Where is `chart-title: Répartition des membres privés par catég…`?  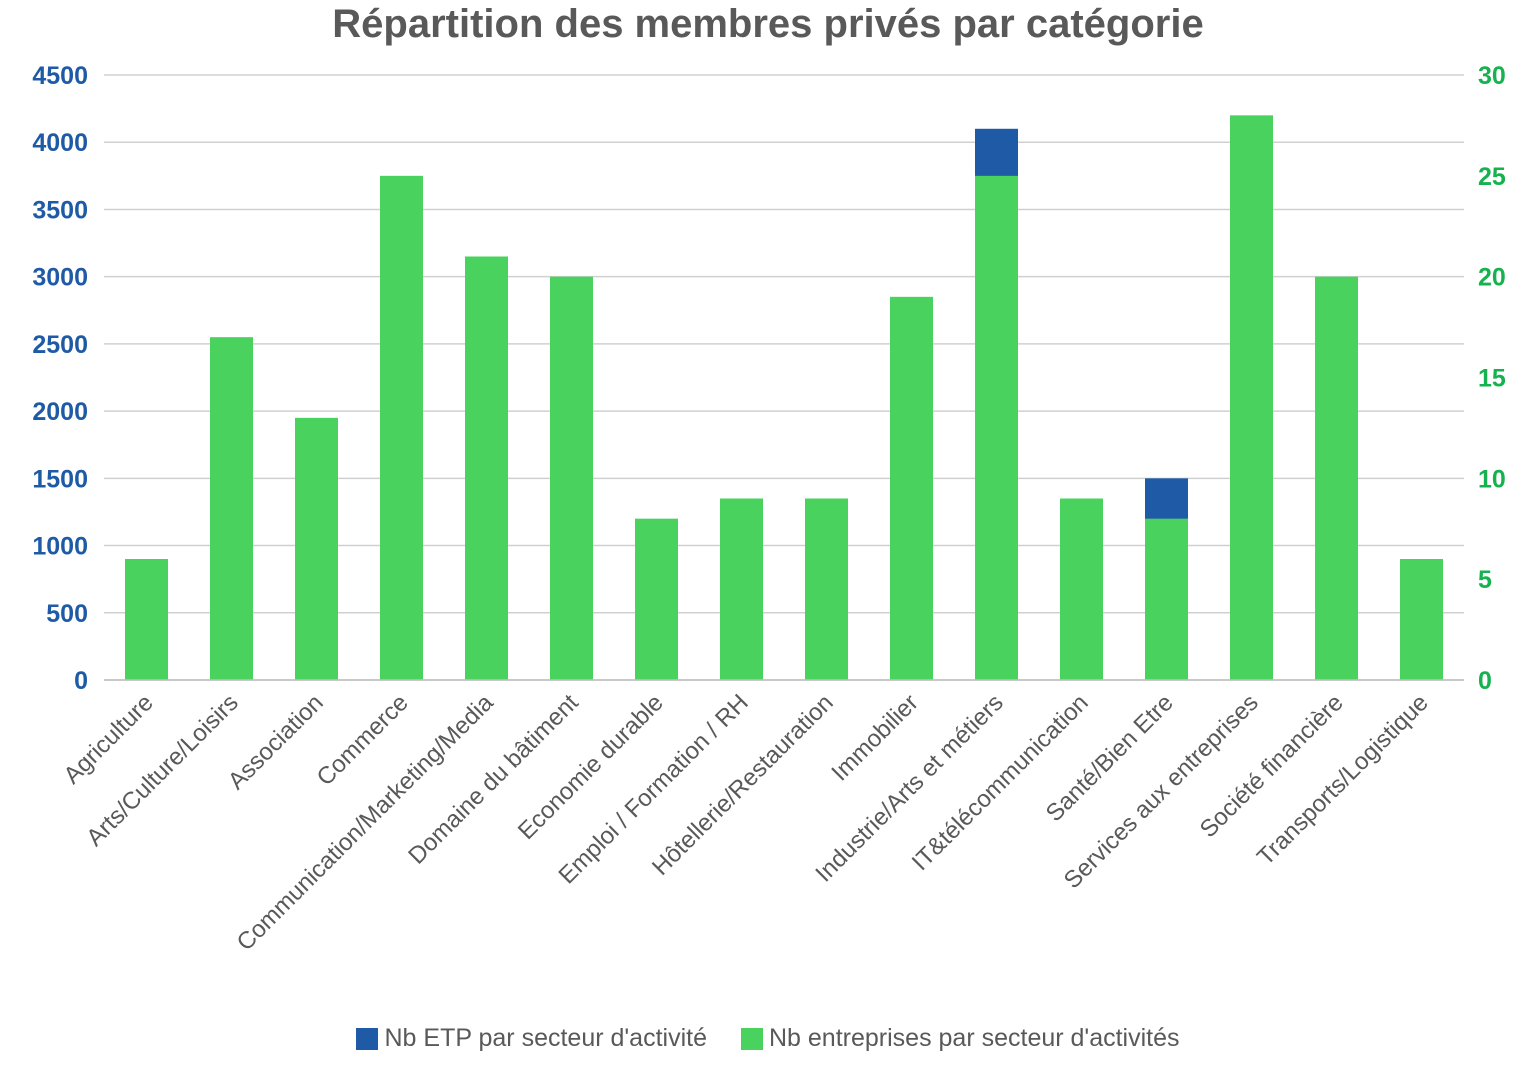 chart-title: Répartition des membres privés par catég… is located at coordinates (768, 24).